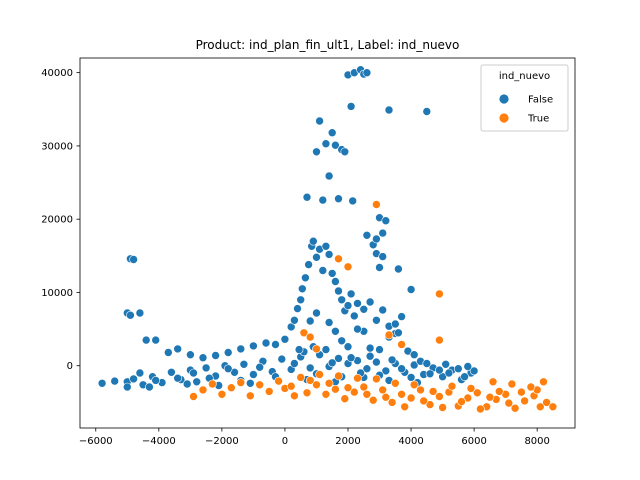 The width and height of the screenshot is (640, 480). I want to click on legend-label-true: True, so click(538, 119).